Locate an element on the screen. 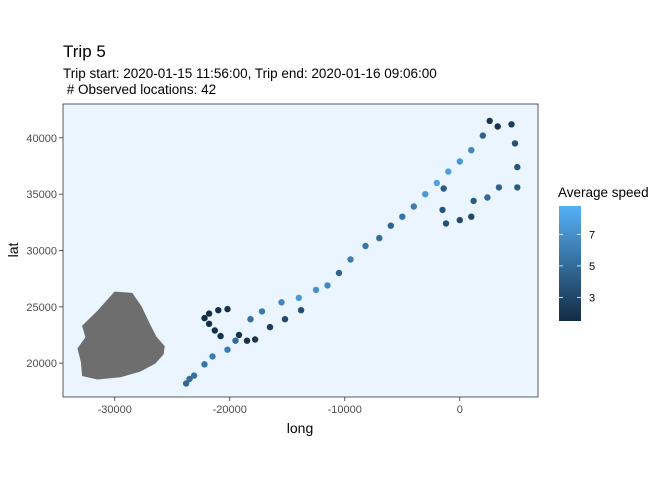 The width and height of the screenshot is (672, 480). y-tick-label-3: 35000 is located at coordinates (41, 195).